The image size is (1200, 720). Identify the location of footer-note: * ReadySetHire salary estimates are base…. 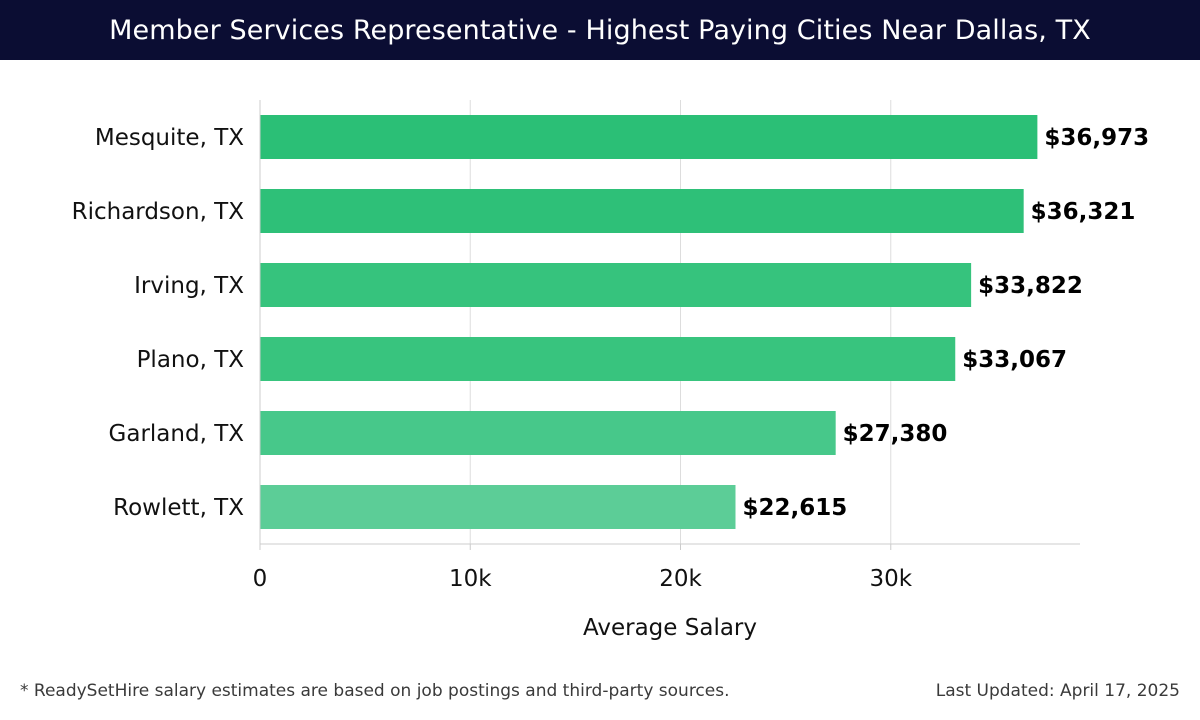
(375, 691).